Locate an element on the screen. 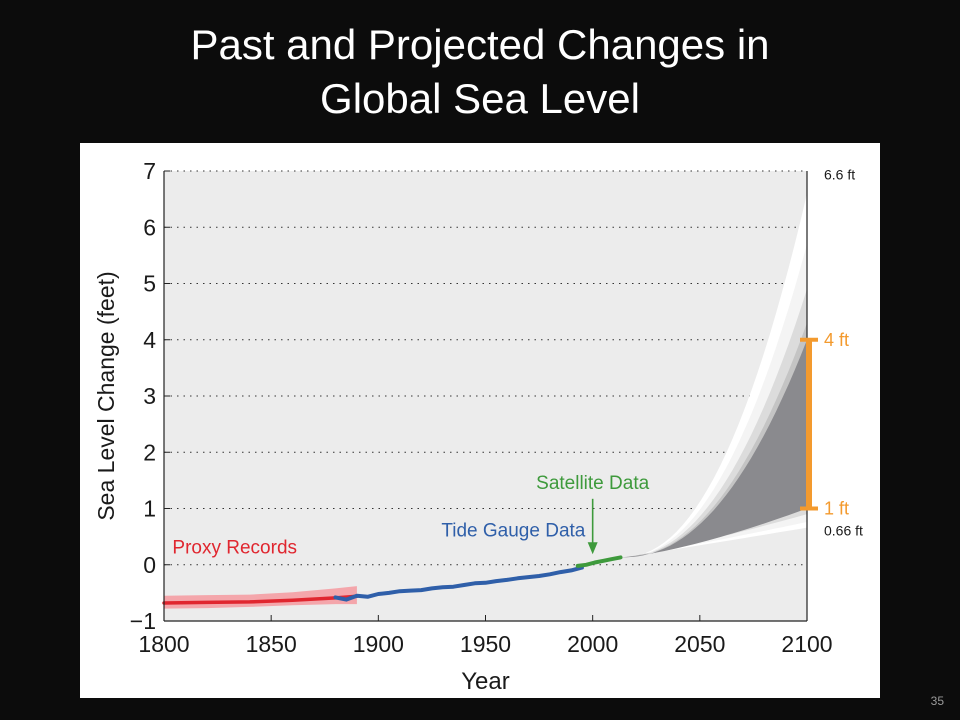  projection-likely-band is located at coordinates (713, 448).